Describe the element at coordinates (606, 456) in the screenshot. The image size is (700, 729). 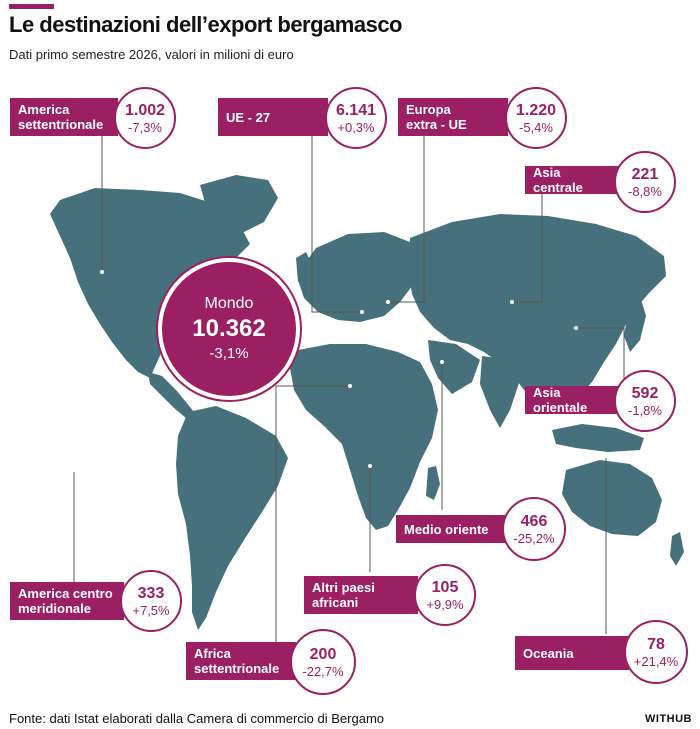
I see `marker-oceania` at that location.